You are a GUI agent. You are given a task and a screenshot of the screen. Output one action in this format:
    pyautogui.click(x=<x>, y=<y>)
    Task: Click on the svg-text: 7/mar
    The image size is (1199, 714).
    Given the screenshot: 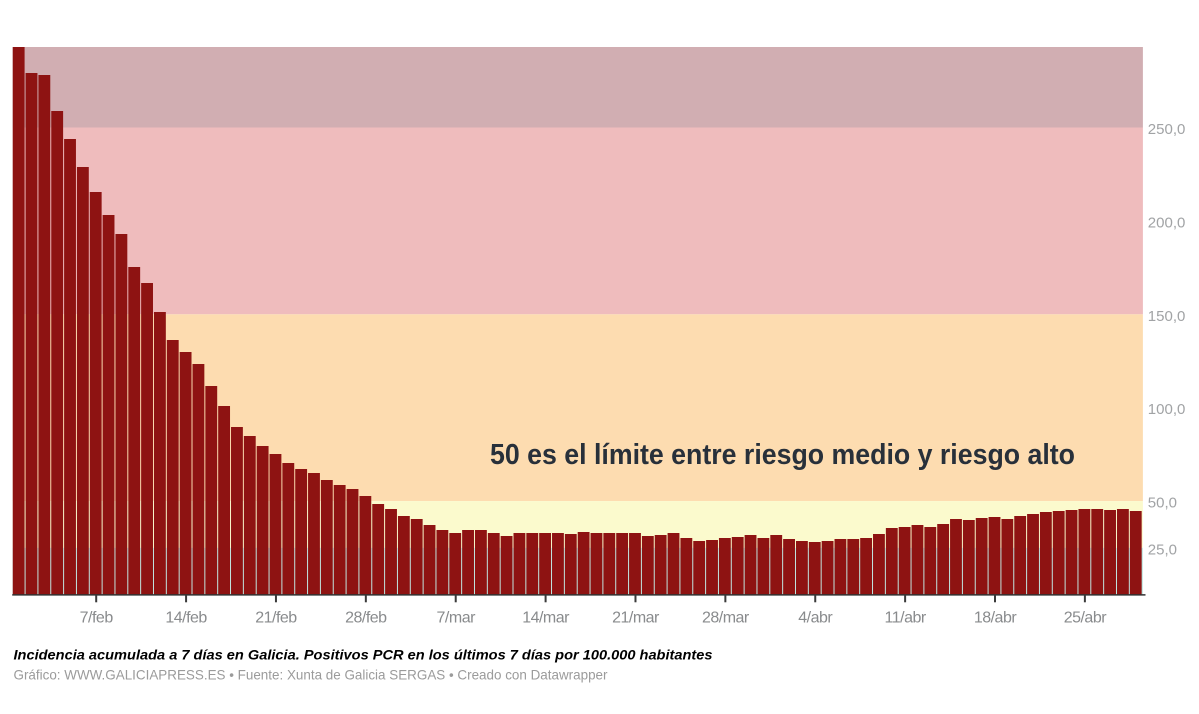 What is the action you would take?
    pyautogui.click(x=457, y=618)
    